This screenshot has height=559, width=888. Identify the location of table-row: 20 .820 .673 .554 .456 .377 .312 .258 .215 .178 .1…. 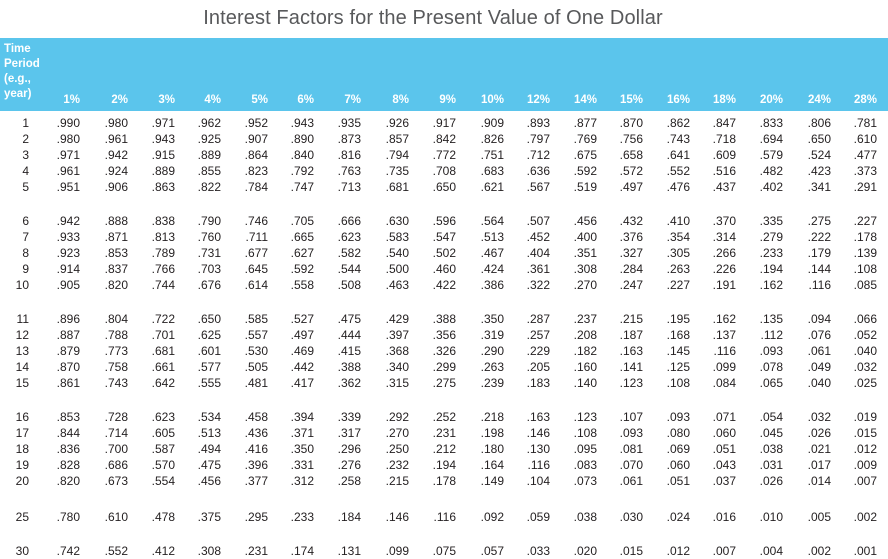
(444, 481).